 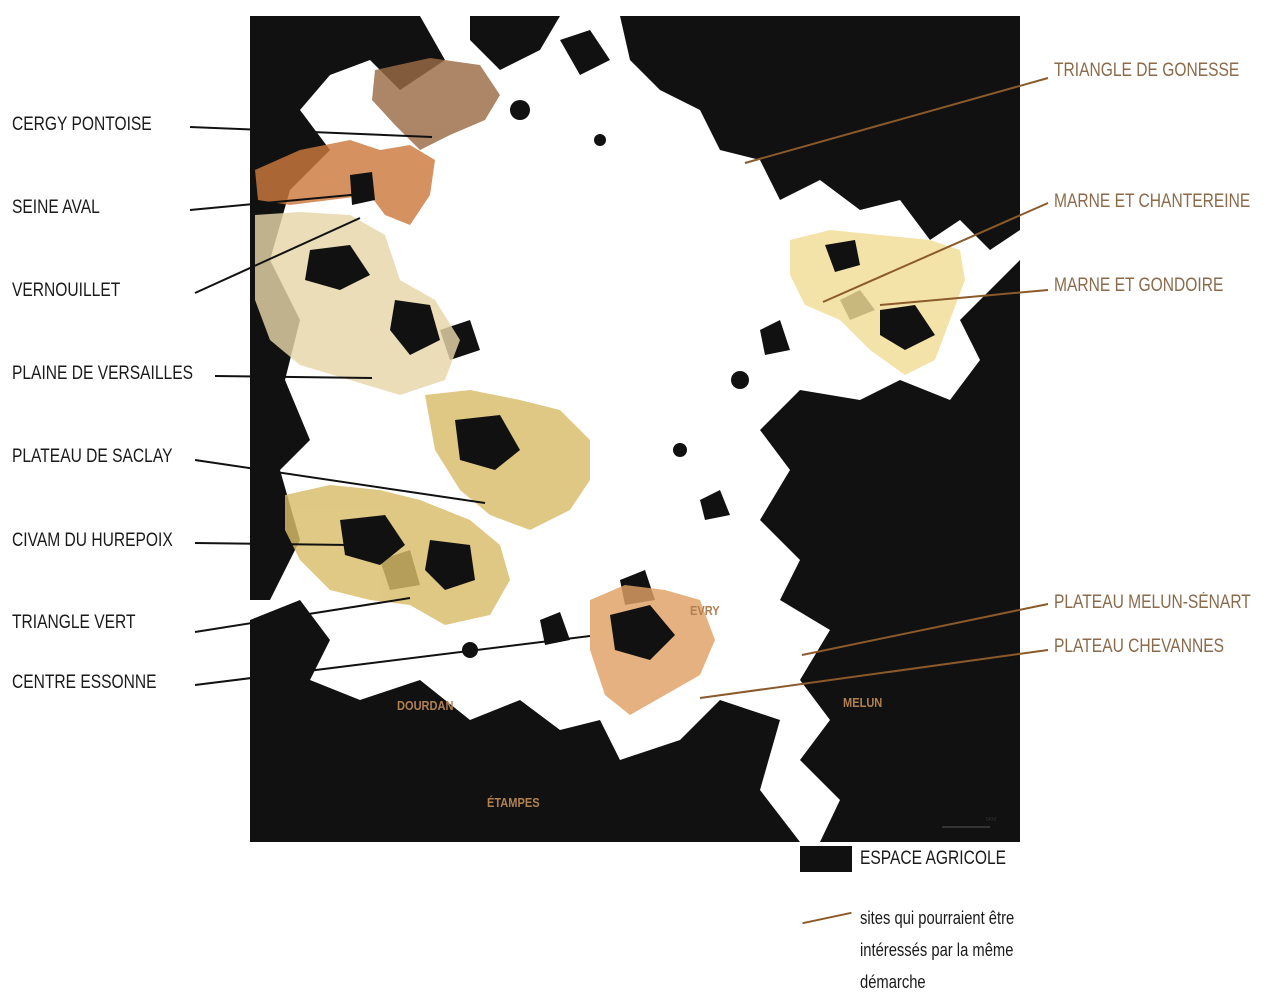 I want to click on label-vernouillet: VERNOUILLET, so click(x=66, y=290).